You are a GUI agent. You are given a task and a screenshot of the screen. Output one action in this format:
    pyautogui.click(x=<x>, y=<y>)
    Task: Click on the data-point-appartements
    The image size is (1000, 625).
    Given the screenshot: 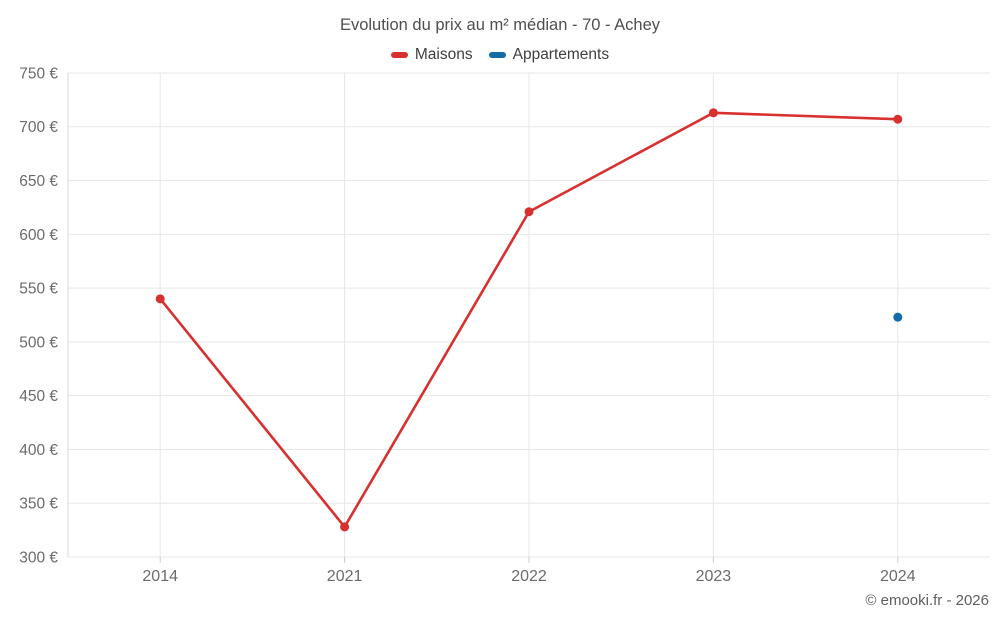 What is the action you would take?
    pyautogui.click(x=898, y=317)
    